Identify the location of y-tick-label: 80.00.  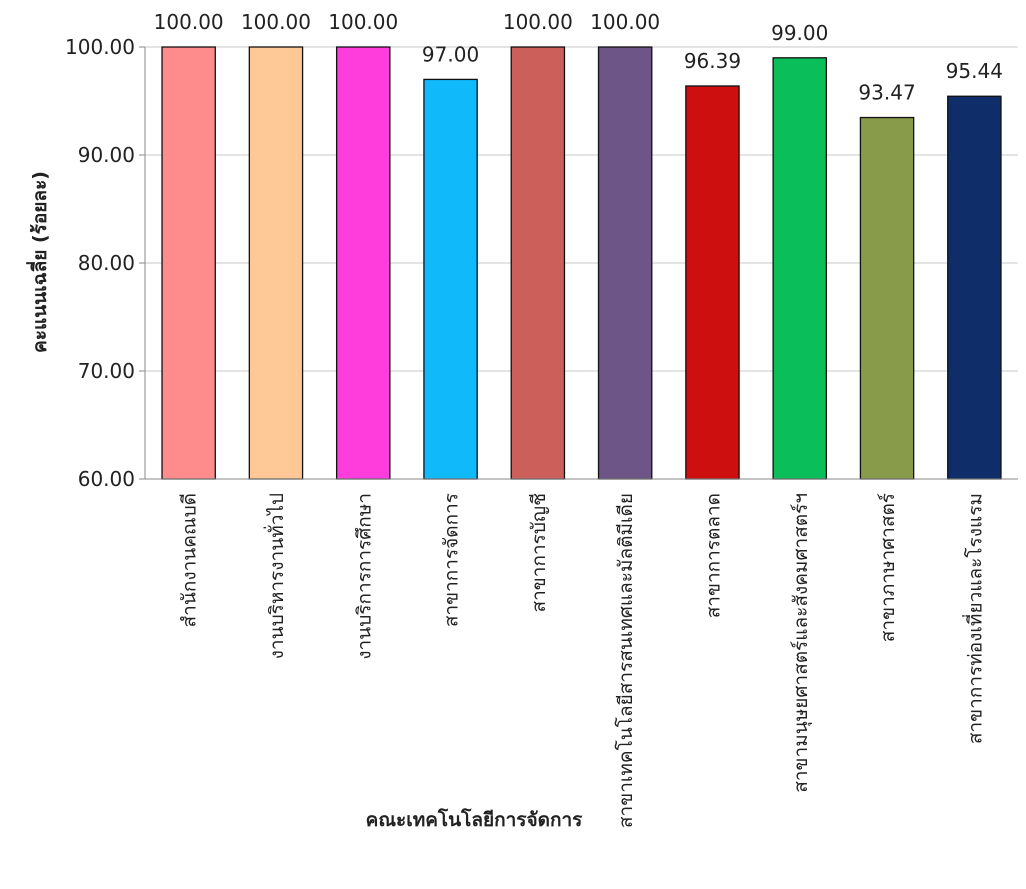
(106, 263).